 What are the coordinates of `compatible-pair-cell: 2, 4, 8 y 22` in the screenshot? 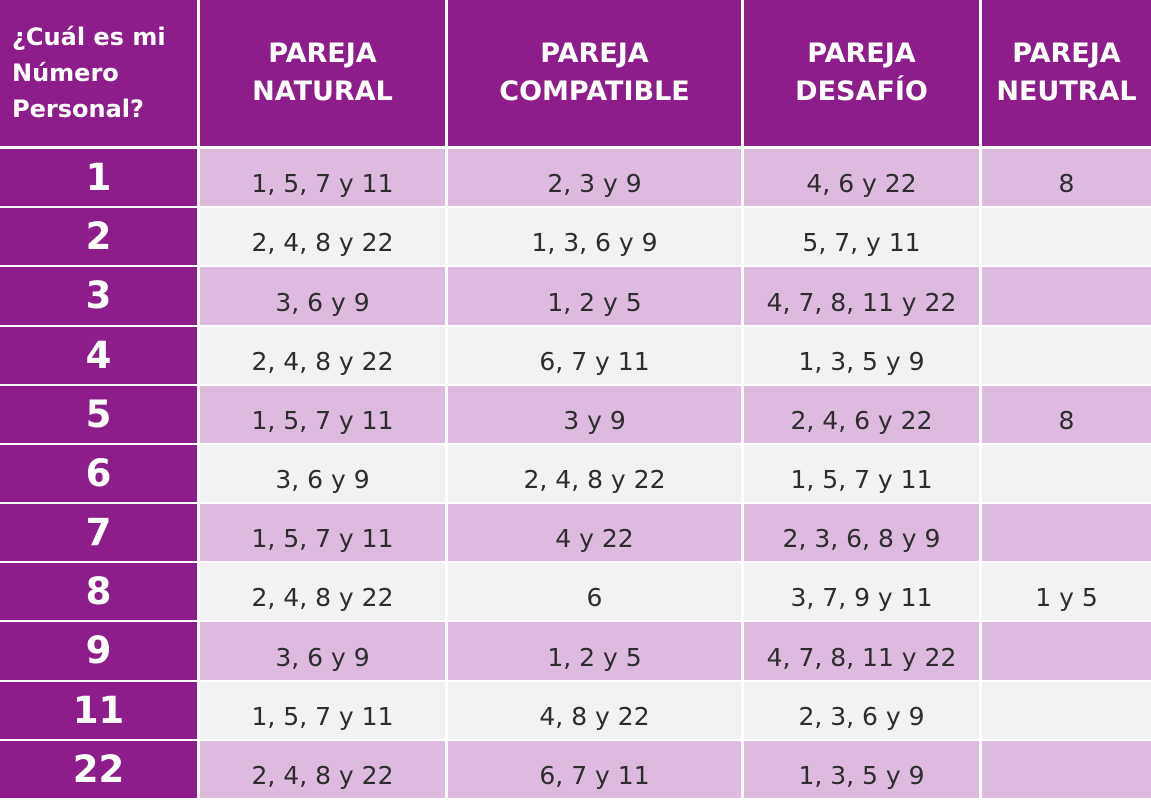 It's located at (596, 474).